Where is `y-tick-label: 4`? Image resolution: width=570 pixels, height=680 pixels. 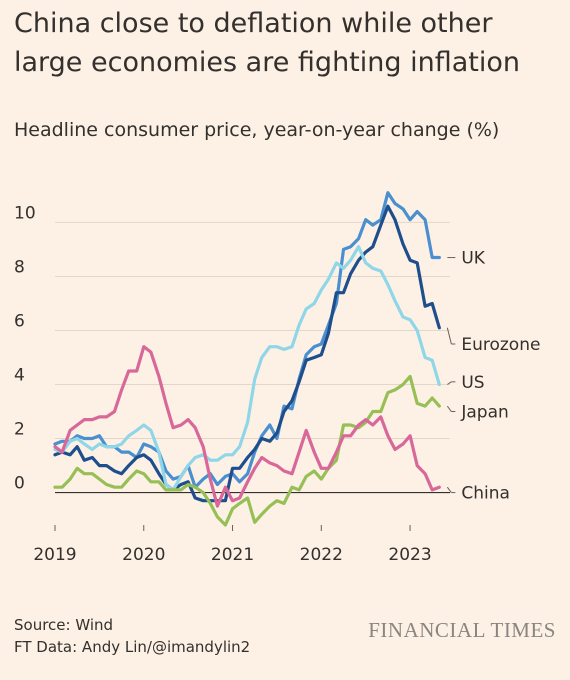 y-tick-label: 4 is located at coordinates (19, 376).